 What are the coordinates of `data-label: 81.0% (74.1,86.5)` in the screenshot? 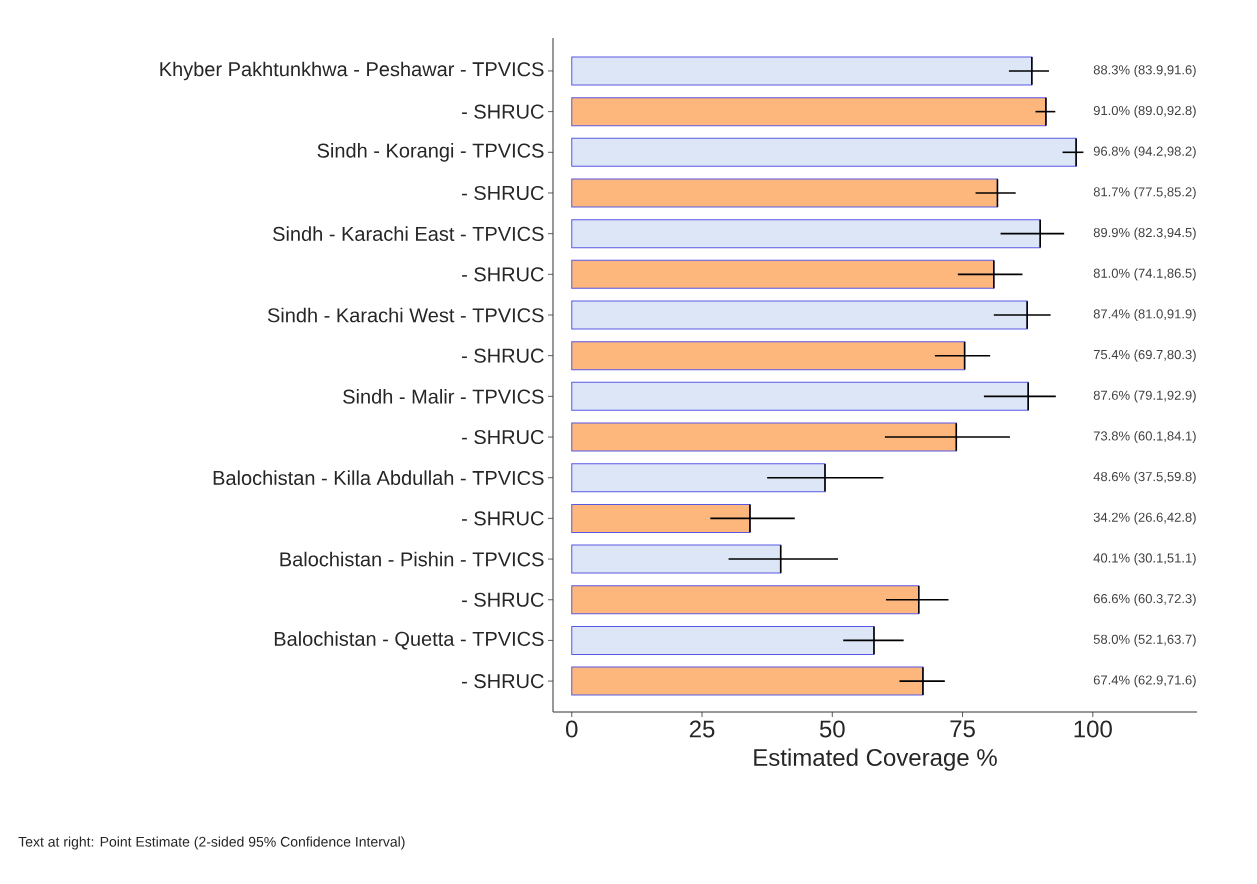 It's located at (1144, 274).